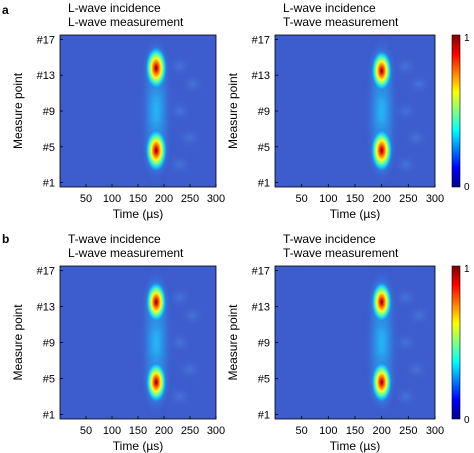 The width and height of the screenshot is (474, 453). What do you see at coordinates (467, 187) in the screenshot?
I see `colorbar-top-min-label: 0` at bounding box center [467, 187].